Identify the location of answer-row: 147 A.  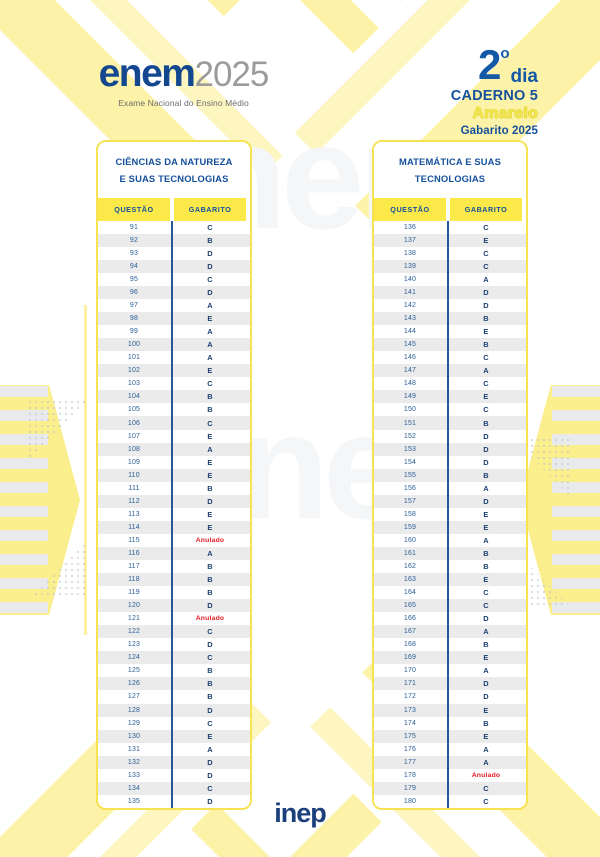
(450, 371).